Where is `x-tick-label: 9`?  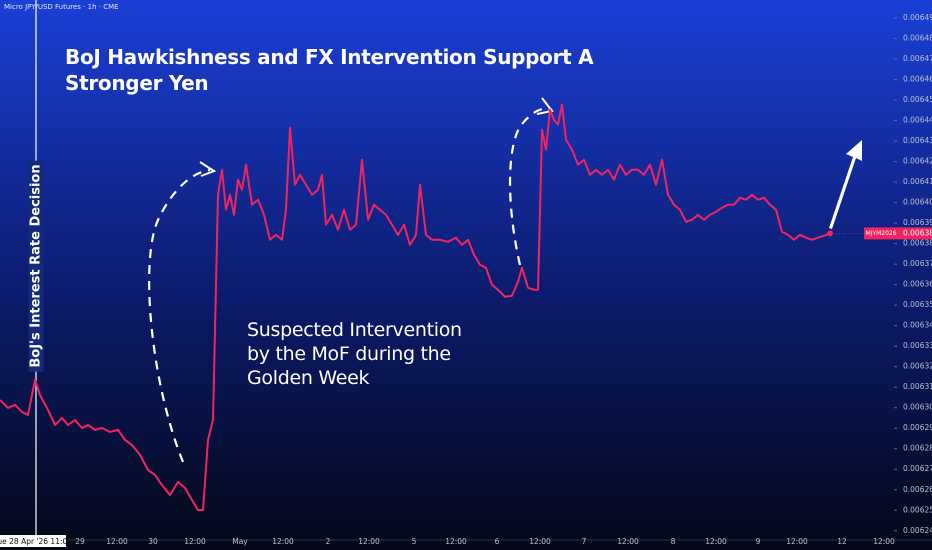 x-tick-label: 9 is located at coordinates (758, 541).